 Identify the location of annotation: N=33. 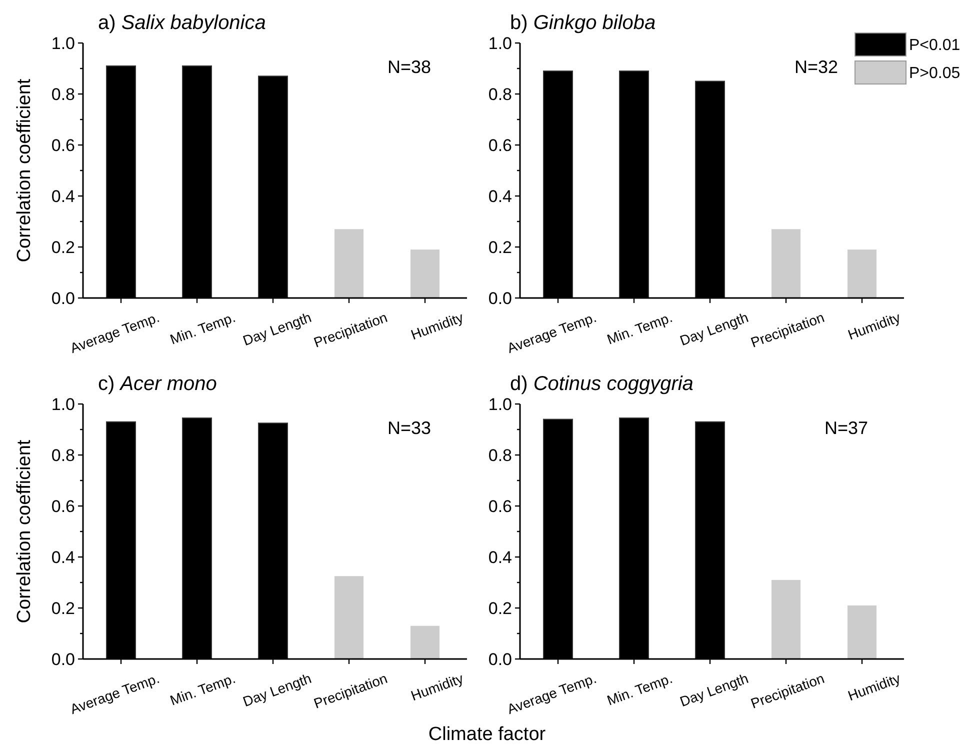
(409, 428).